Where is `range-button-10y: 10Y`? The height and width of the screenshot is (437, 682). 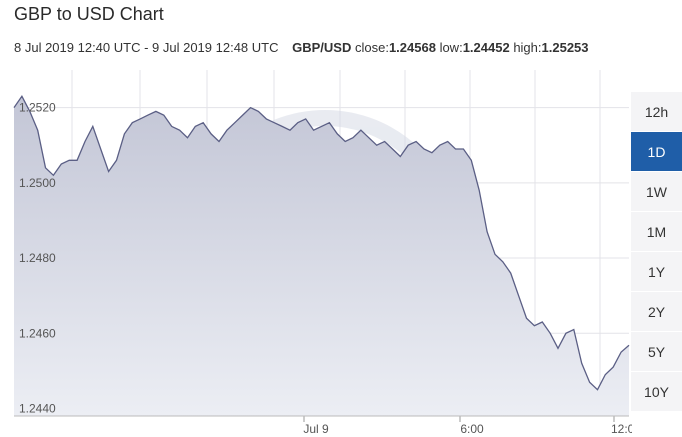
range-button-10y: 10Y is located at coordinates (656, 391).